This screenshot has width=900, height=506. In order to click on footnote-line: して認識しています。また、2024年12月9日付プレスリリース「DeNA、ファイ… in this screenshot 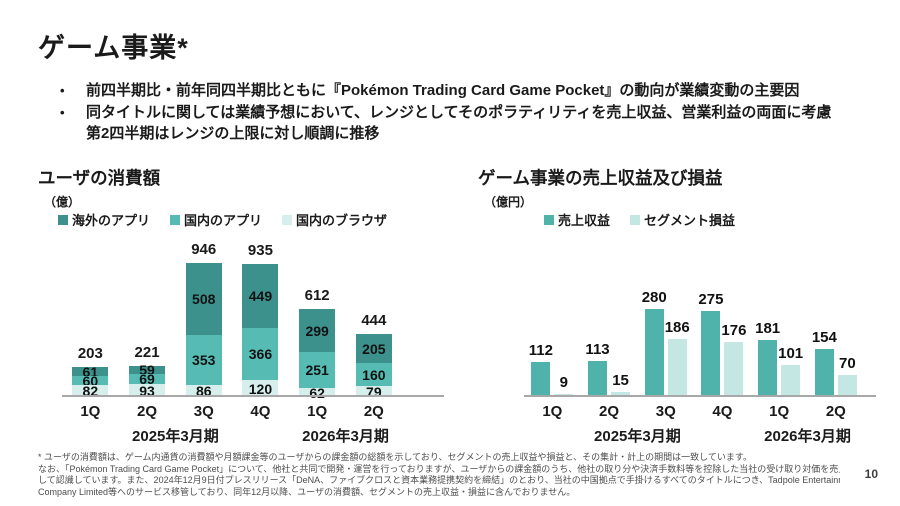, I will do `click(439, 480)`.